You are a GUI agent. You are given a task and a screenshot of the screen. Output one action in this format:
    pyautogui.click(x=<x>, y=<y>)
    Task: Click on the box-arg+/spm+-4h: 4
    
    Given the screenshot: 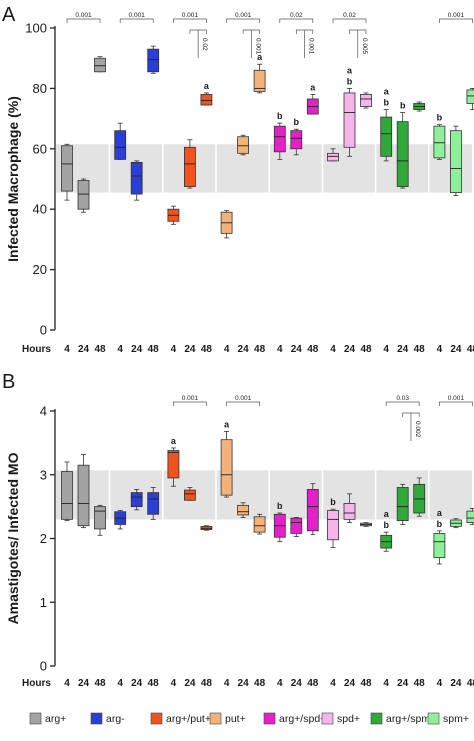 What is the action you would take?
    pyautogui.click(x=386, y=610)
    